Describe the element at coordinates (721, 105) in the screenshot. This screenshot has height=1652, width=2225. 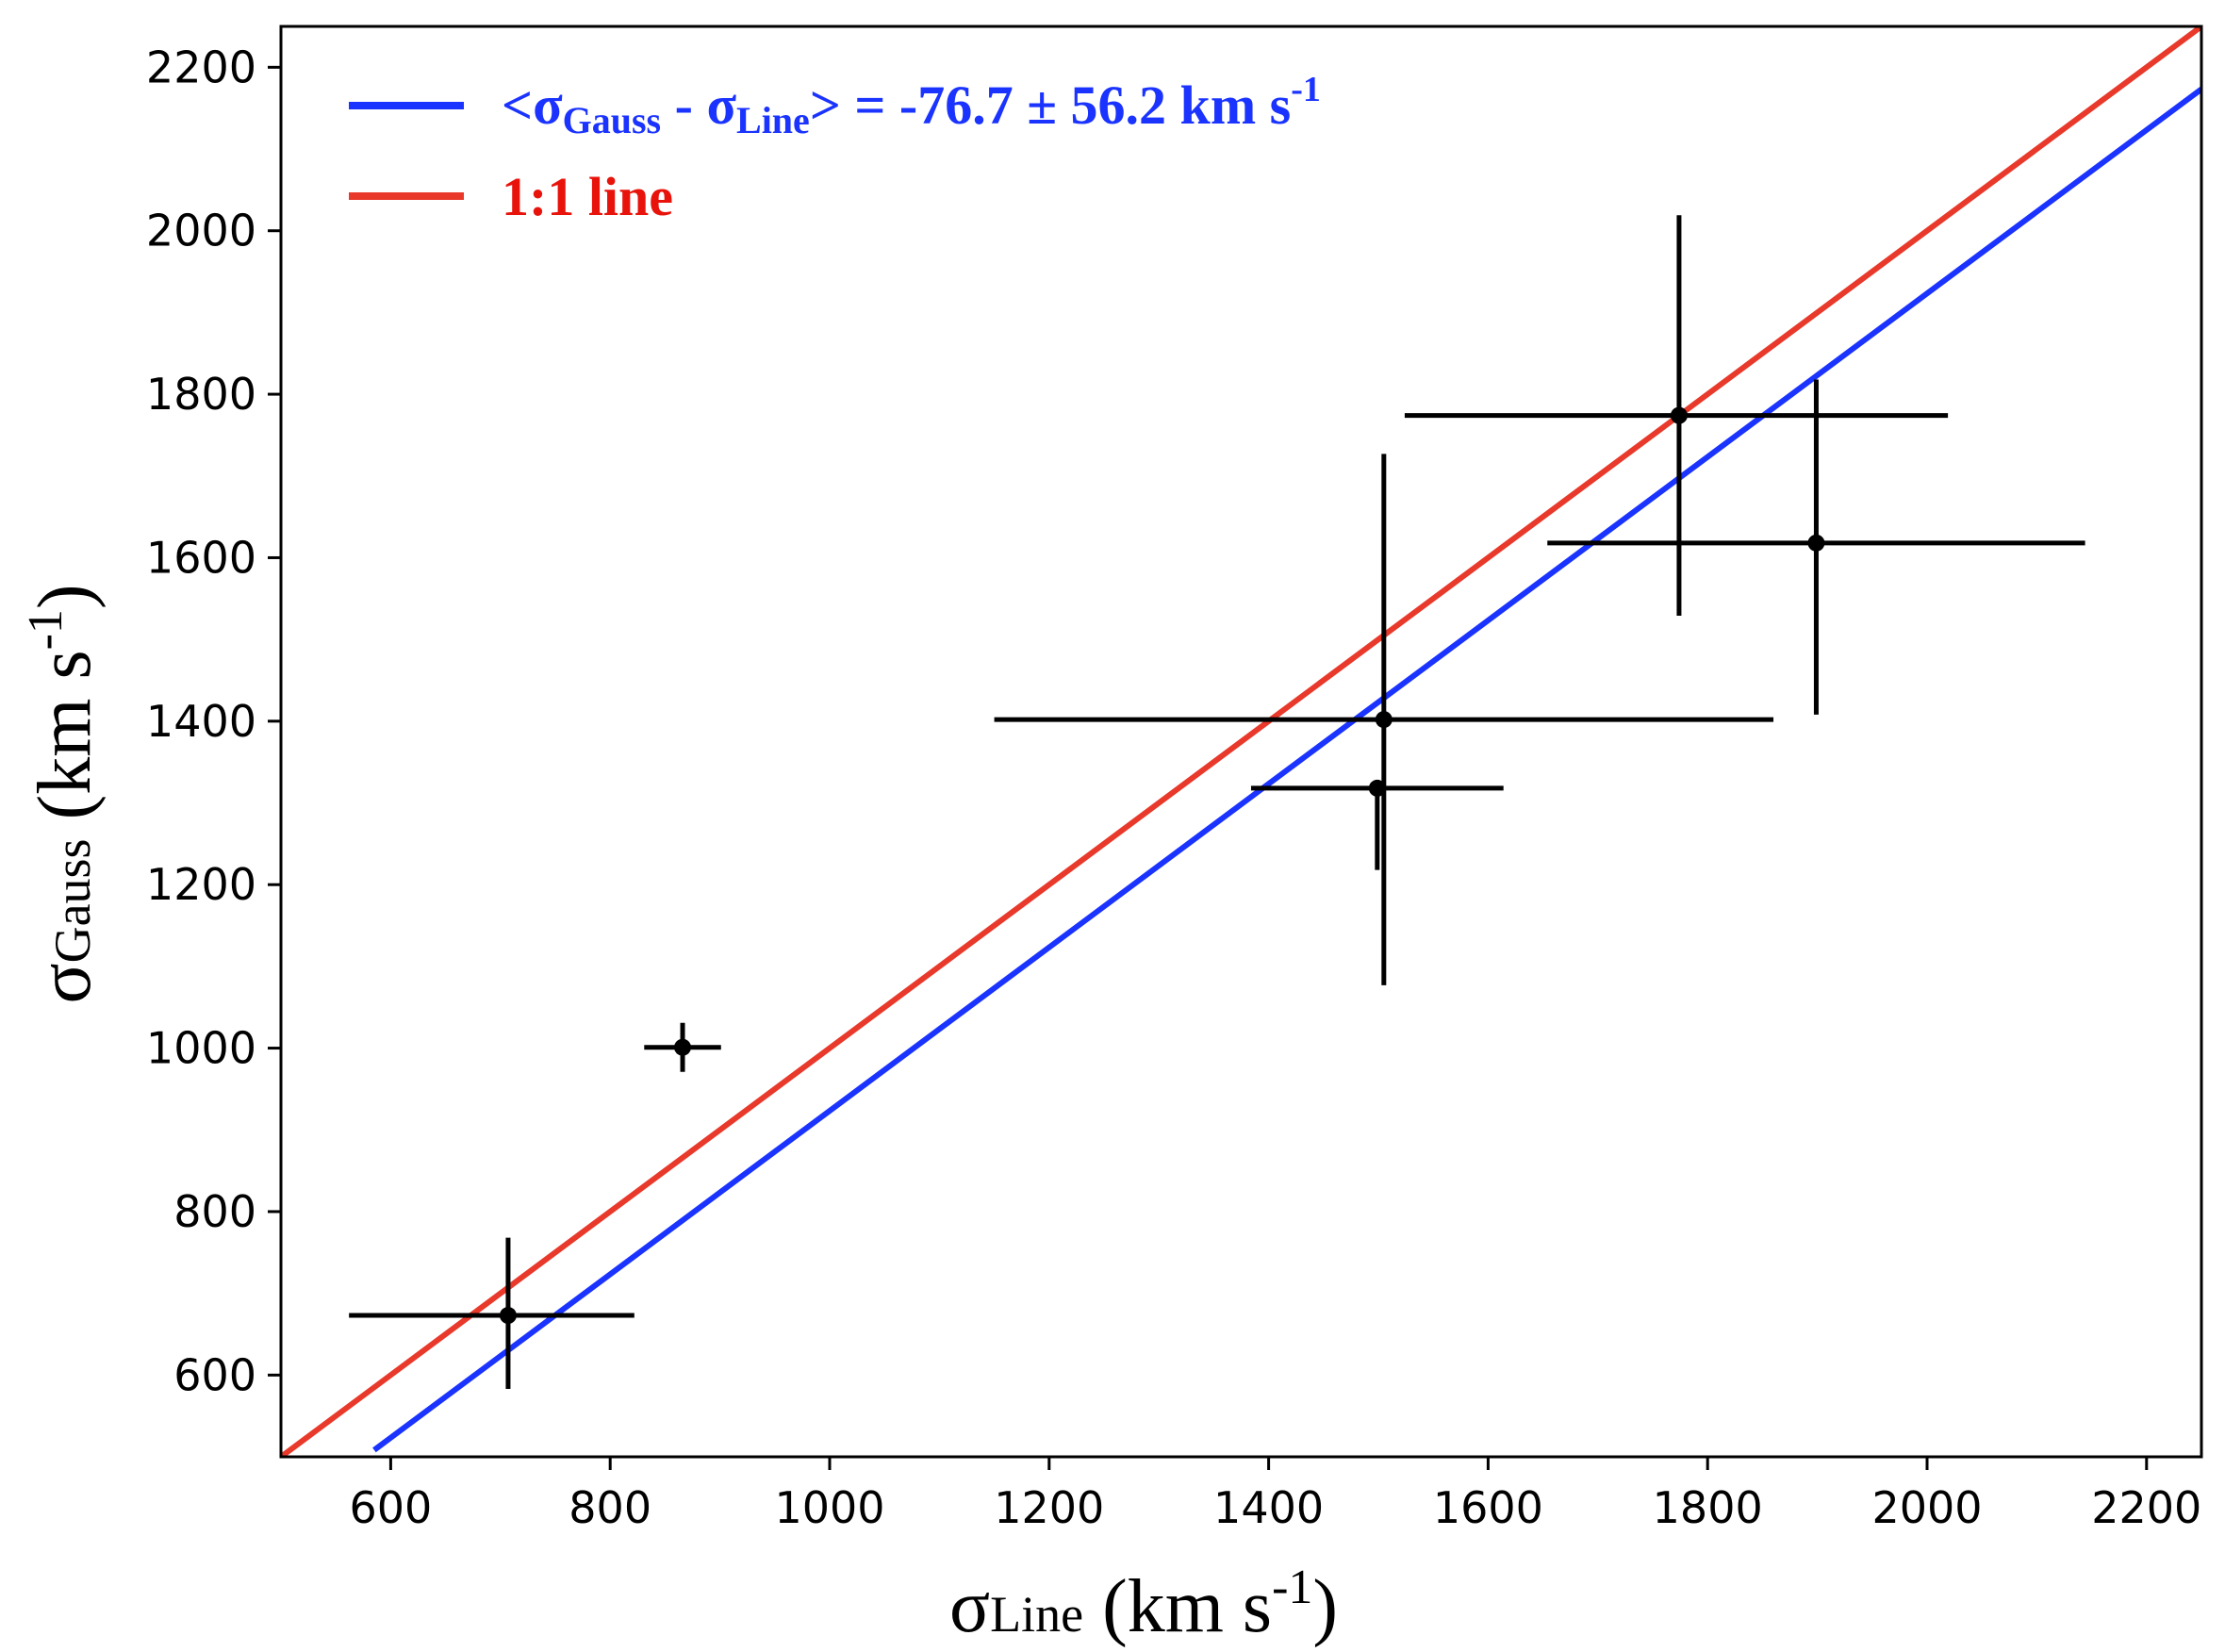
I see `legend-fit-sigma2: σ` at that location.